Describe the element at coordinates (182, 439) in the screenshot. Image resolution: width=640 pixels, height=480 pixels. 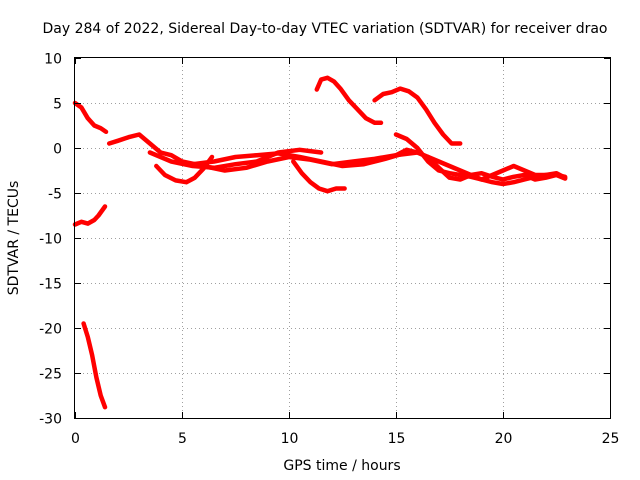
I see `x-tick-label: 5` at that location.